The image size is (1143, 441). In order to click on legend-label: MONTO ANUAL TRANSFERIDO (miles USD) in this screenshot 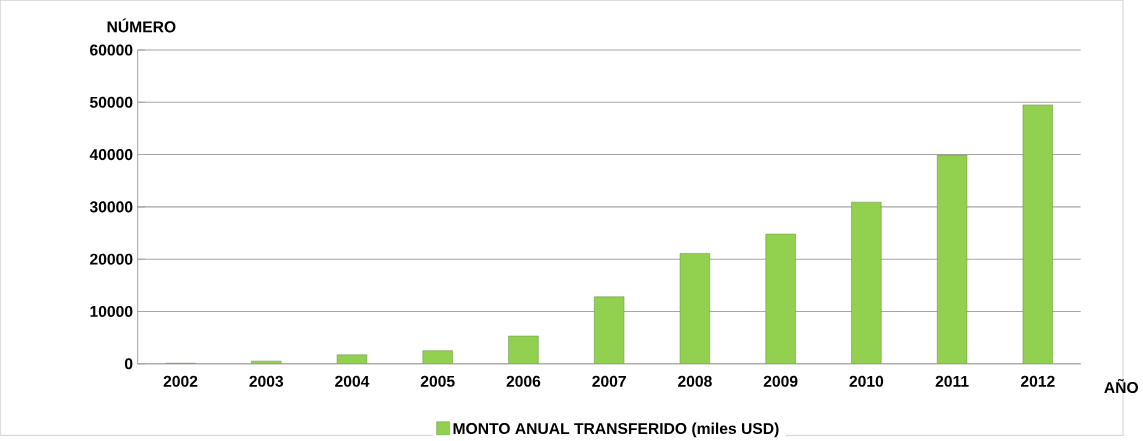, I will do `click(616, 430)`.